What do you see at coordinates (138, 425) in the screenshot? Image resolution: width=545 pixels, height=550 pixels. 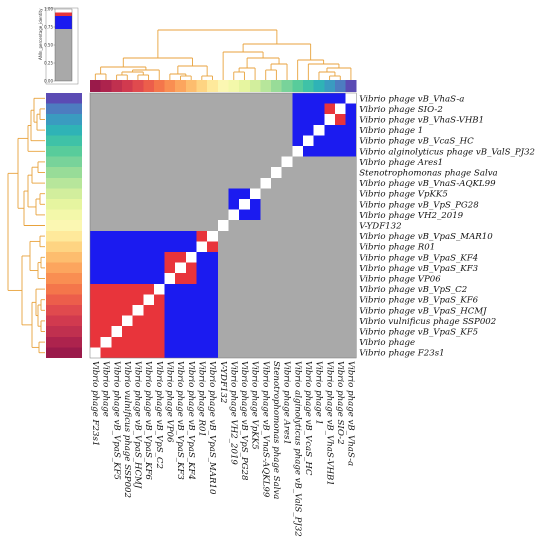 I see `column-label: Vibrio phage vB_VpaS_HCMJ` at bounding box center [138, 425].